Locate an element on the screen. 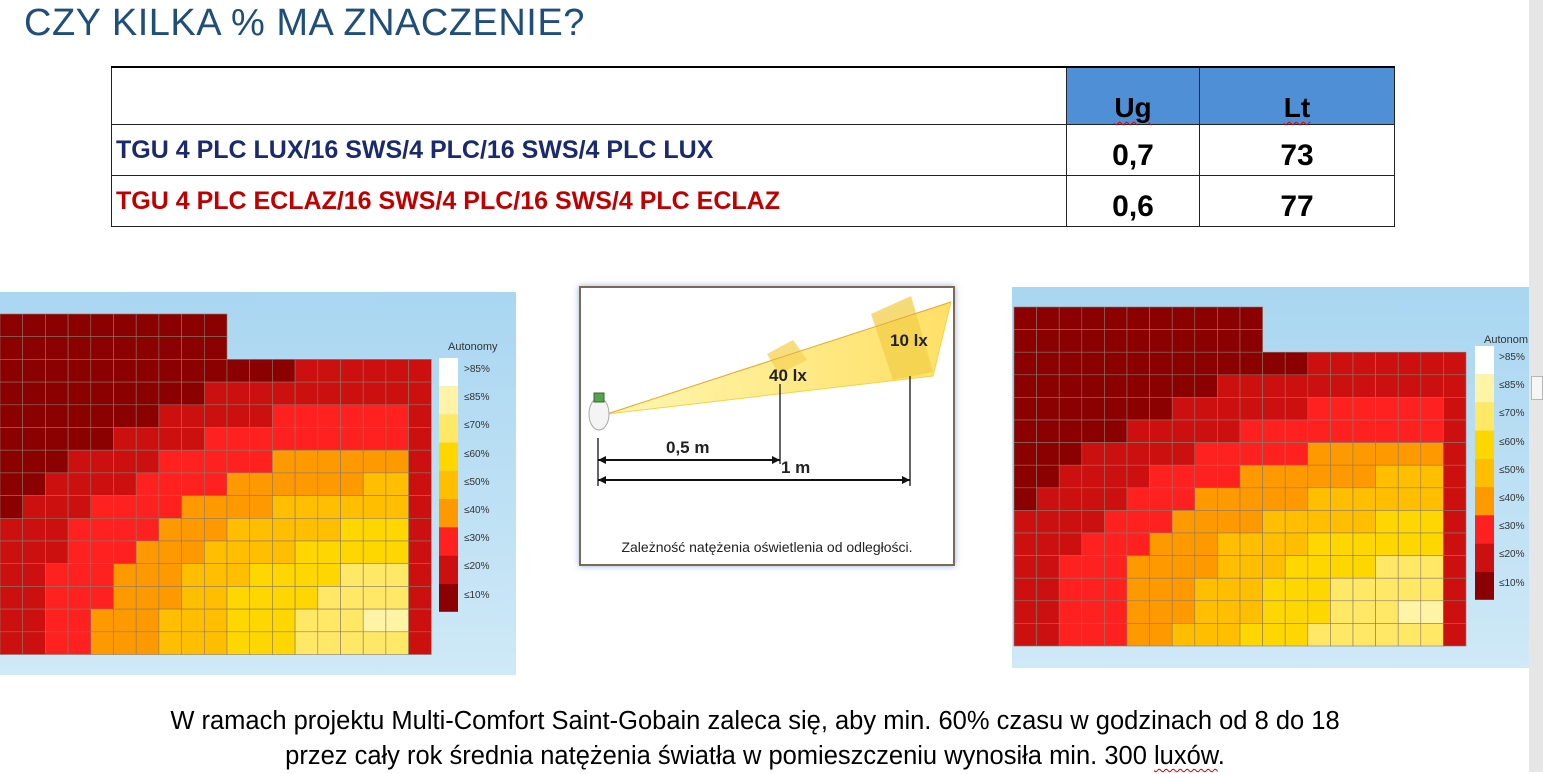 The image size is (1543, 774). legend-label: ≤40% is located at coordinates (477, 510).